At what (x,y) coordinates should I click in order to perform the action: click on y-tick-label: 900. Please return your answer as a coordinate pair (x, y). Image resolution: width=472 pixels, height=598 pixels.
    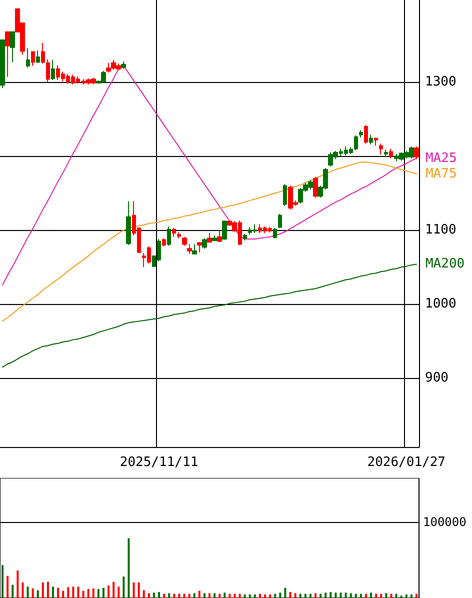
    Looking at the image, I should click on (436, 378).